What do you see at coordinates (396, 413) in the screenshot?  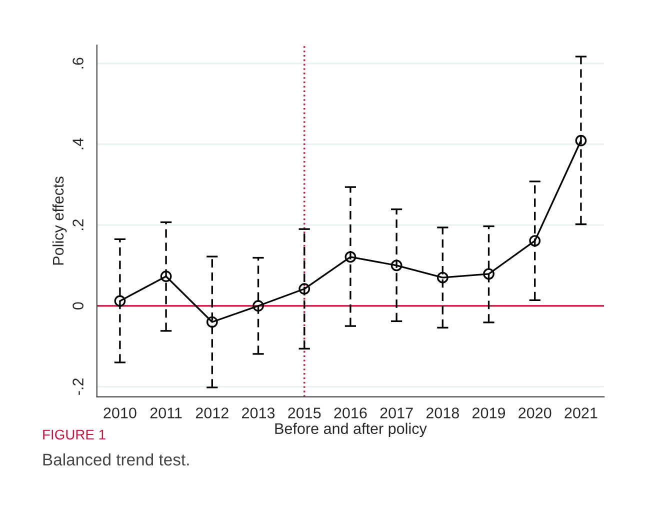 I see `x-tick-label: 2017` at bounding box center [396, 413].